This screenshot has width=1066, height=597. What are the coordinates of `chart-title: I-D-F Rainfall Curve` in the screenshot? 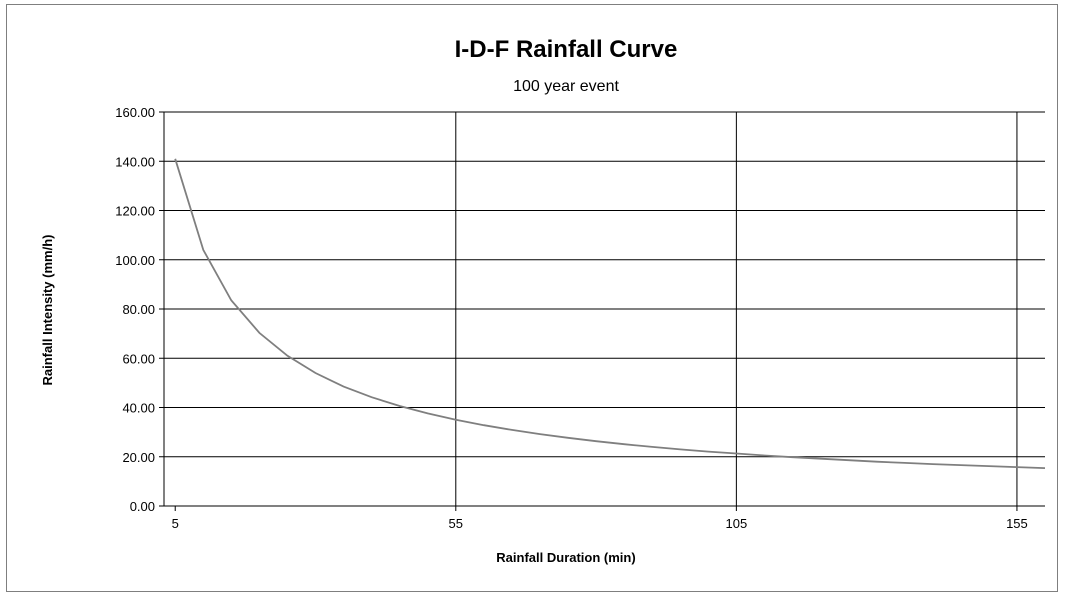 It's located at (566, 49).